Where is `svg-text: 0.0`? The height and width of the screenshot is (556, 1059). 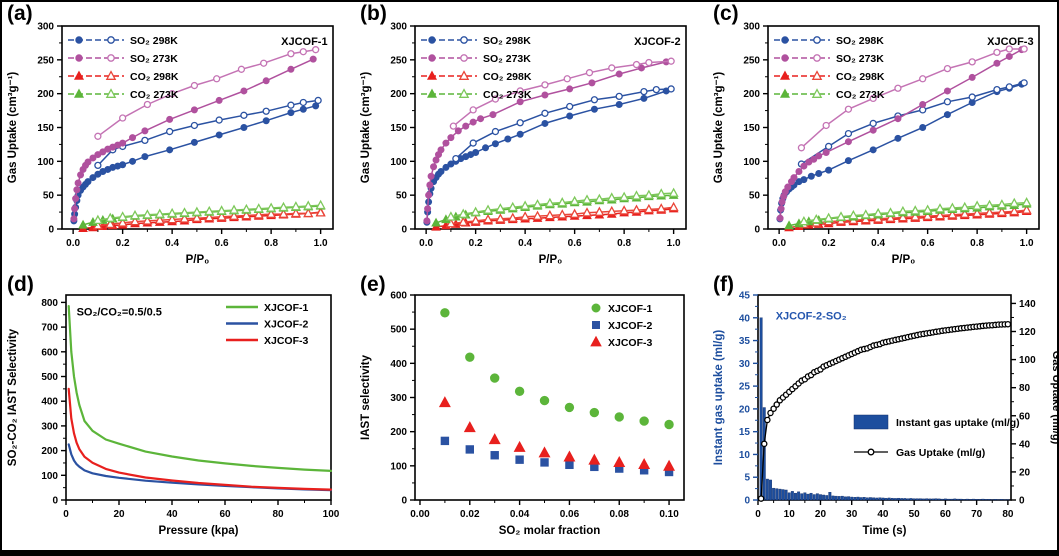 svg-text: 0.0 is located at coordinates (426, 243).